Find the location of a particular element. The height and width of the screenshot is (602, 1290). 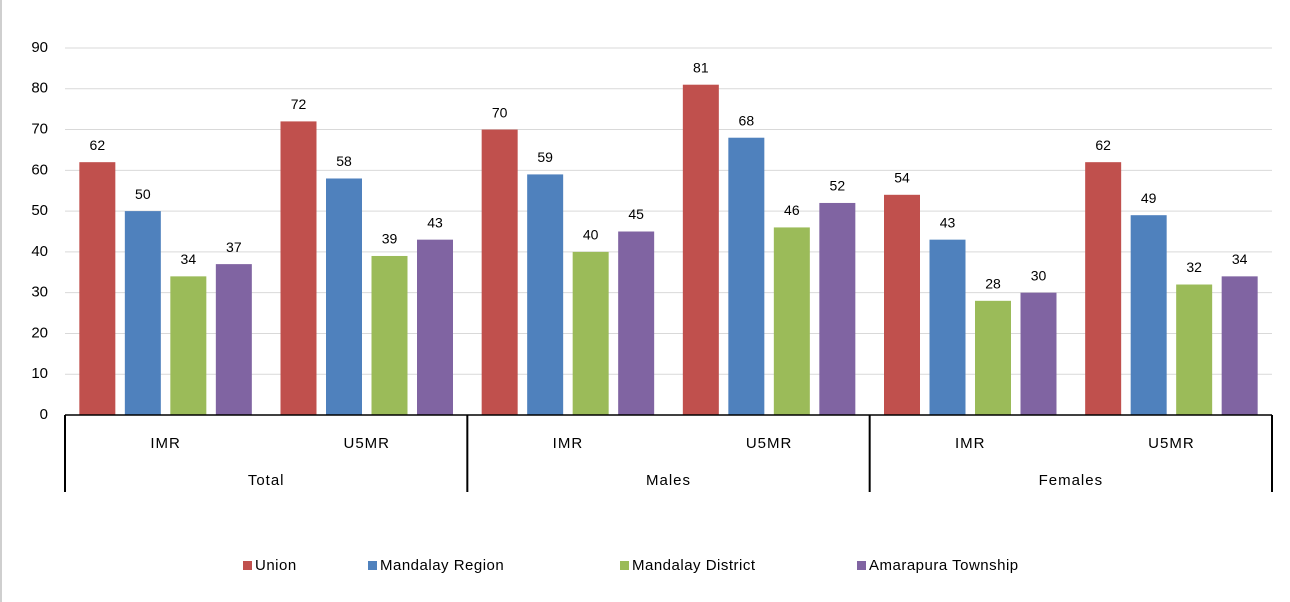

data-label: 59 is located at coordinates (545, 157).